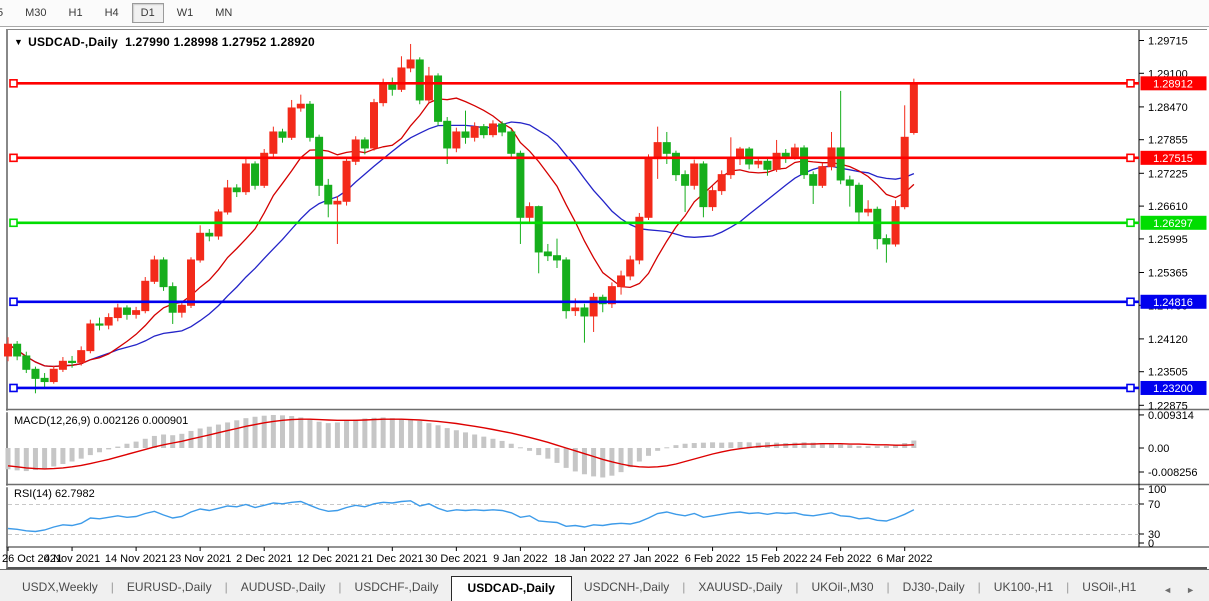 This screenshot has height=601, width=1209. I want to click on price-axis-label: 1.22875, so click(1168, 406).